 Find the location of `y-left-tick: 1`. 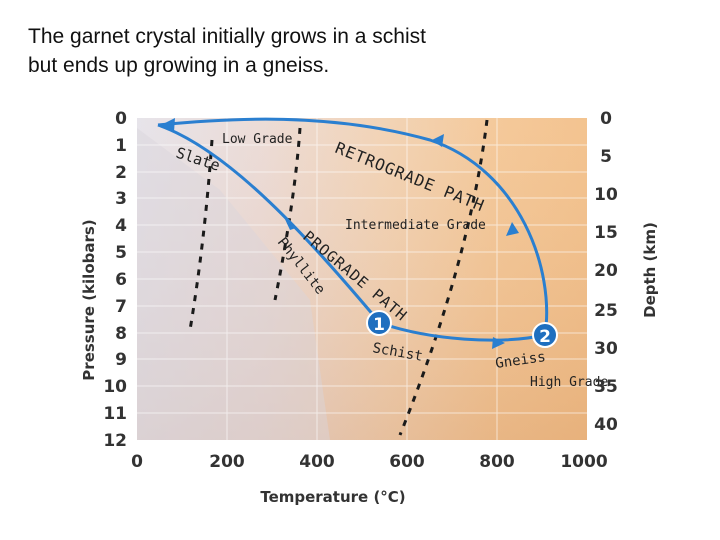

y-left-tick: 1 is located at coordinates (121, 146).